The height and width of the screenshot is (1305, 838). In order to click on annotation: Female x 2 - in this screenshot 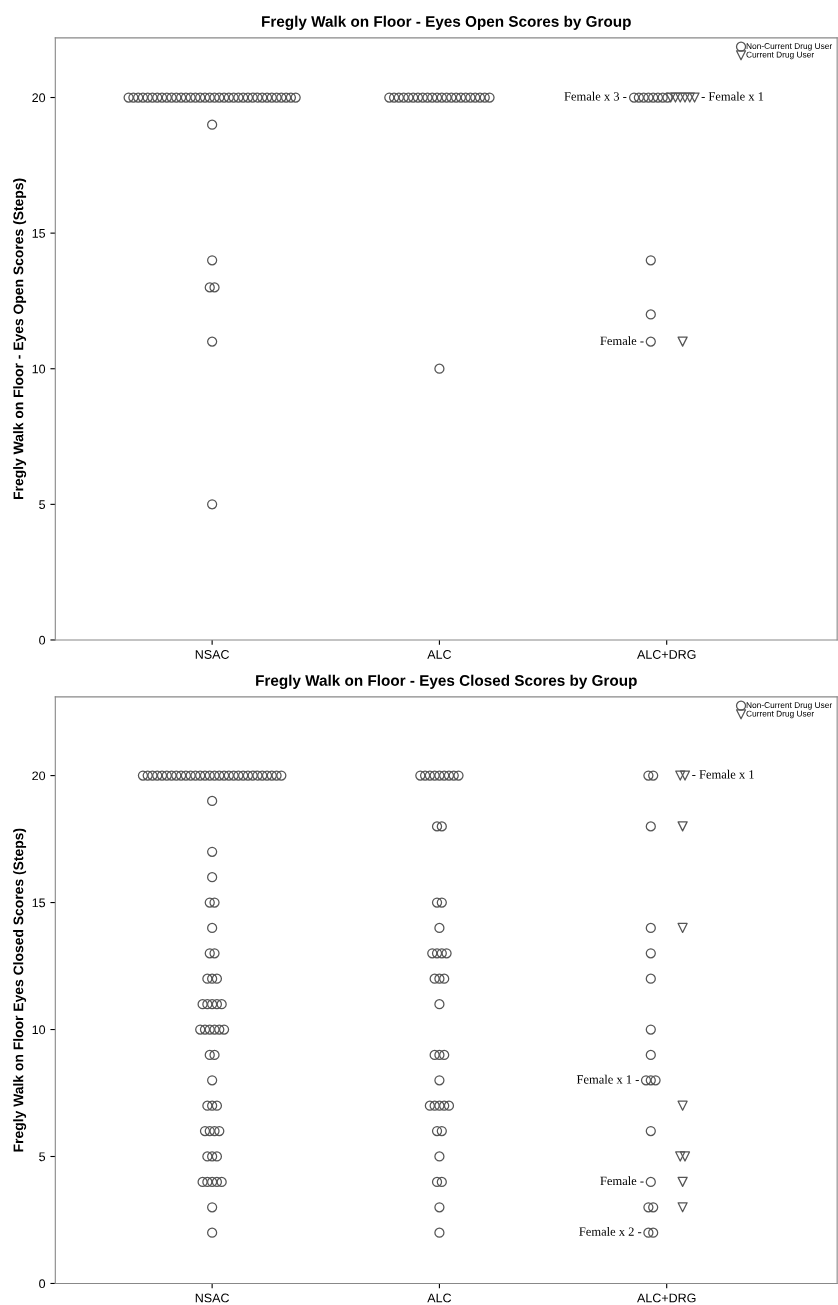, I will do `click(610, 1231)`.